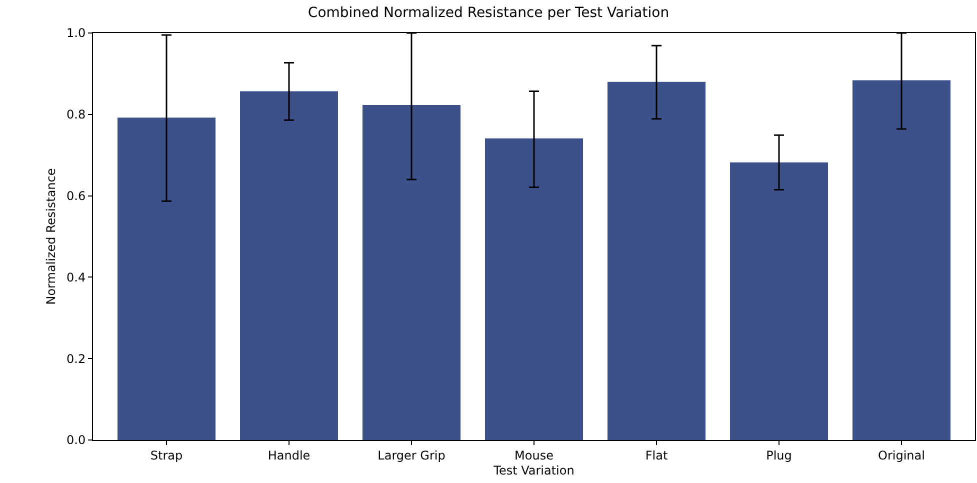 This screenshot has width=977, height=483. What do you see at coordinates (533, 470) in the screenshot?
I see `x-axis-title: Test Variation` at bounding box center [533, 470].